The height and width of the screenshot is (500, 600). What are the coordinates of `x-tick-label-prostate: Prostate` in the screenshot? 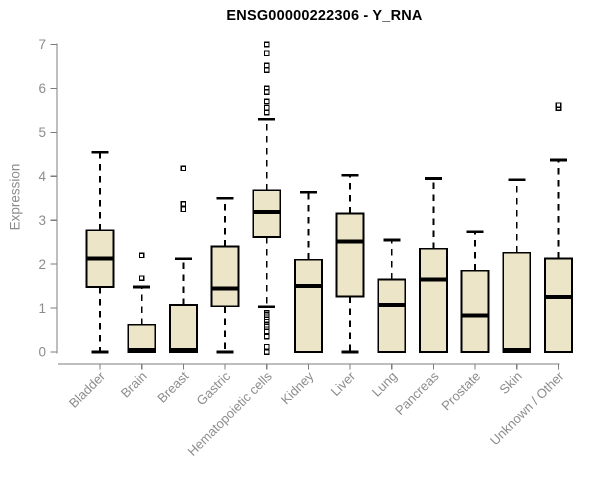 It's located at (460, 391).